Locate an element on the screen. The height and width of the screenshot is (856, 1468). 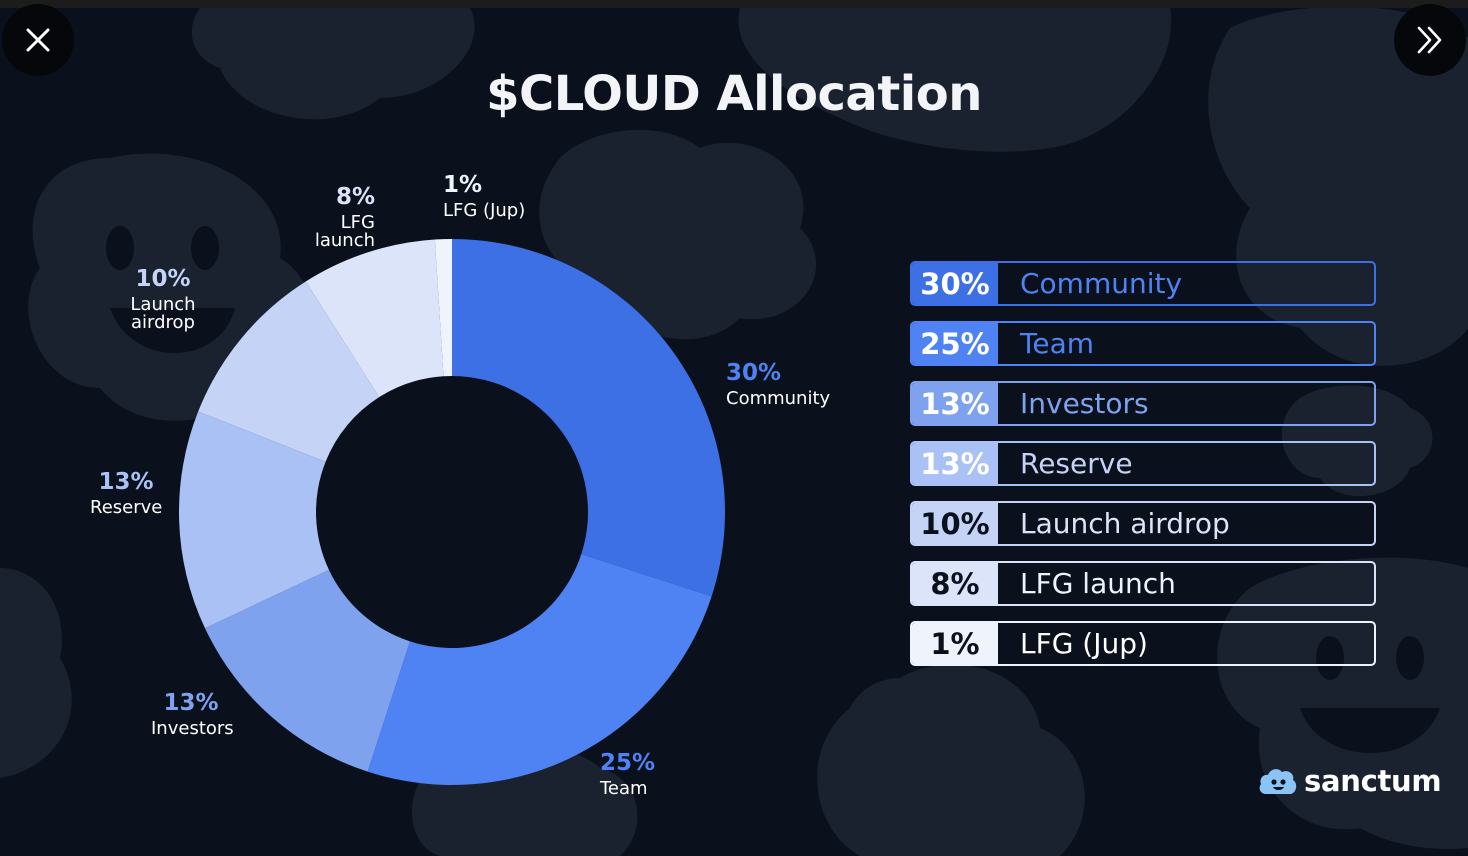
slice-label-lfg-jup: 1% LFG (Jup) is located at coordinates (484, 197).